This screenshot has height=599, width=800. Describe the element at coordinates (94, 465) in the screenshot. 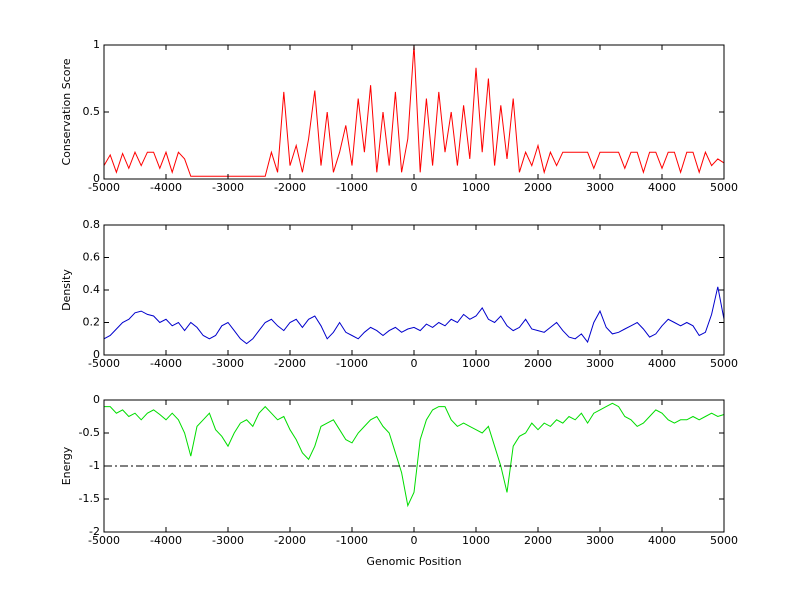

I see `y-tick-label: -1` at that location.